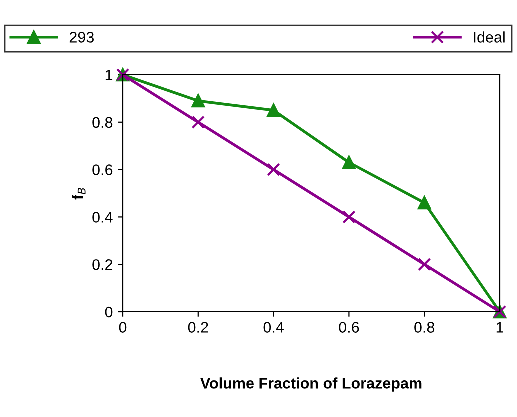  I want to click on y-tick-label: 0, so click(109, 312).